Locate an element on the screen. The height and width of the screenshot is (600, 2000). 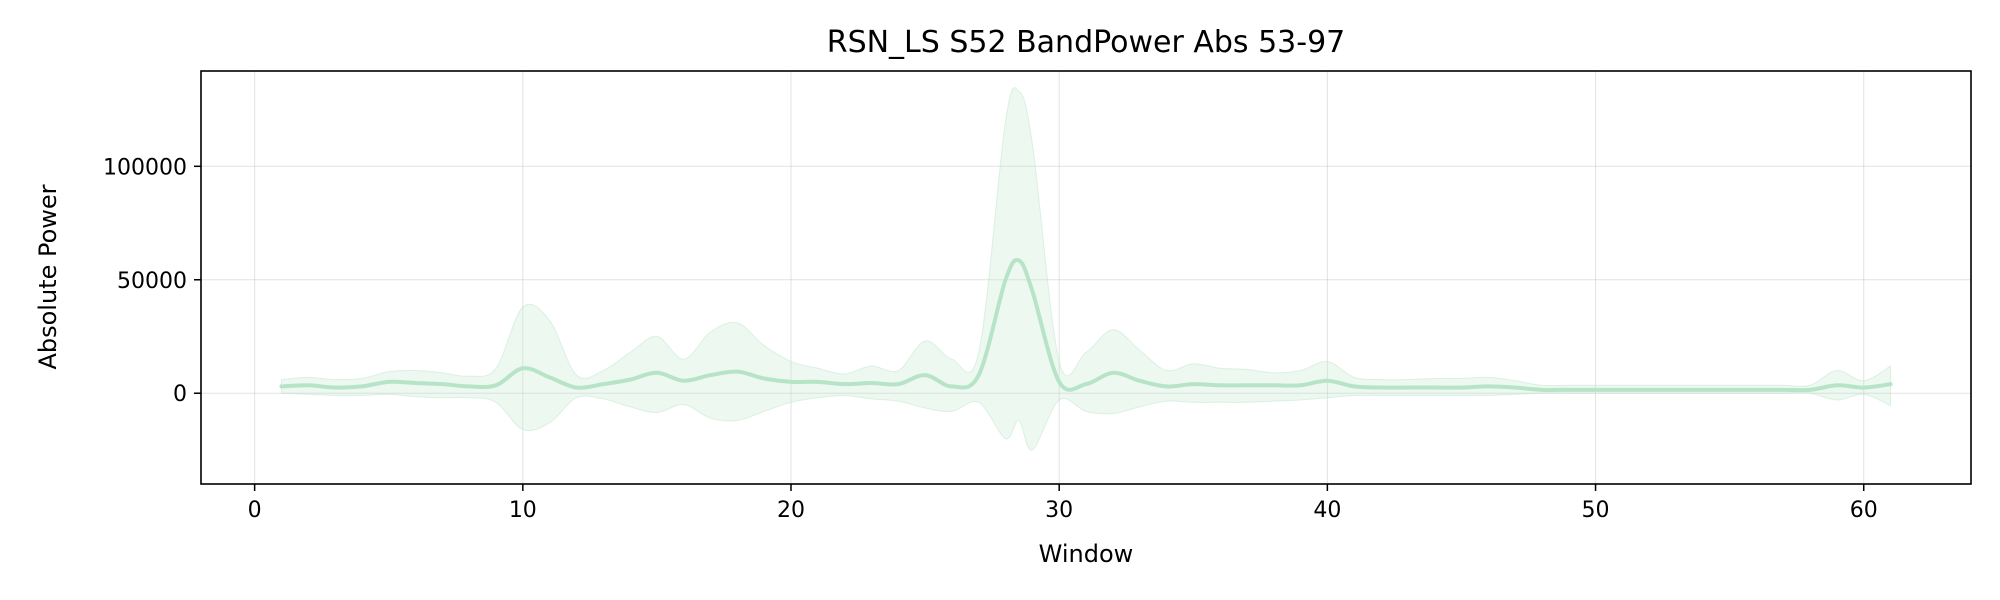
x-tick-label: 40 is located at coordinates (1327, 510).